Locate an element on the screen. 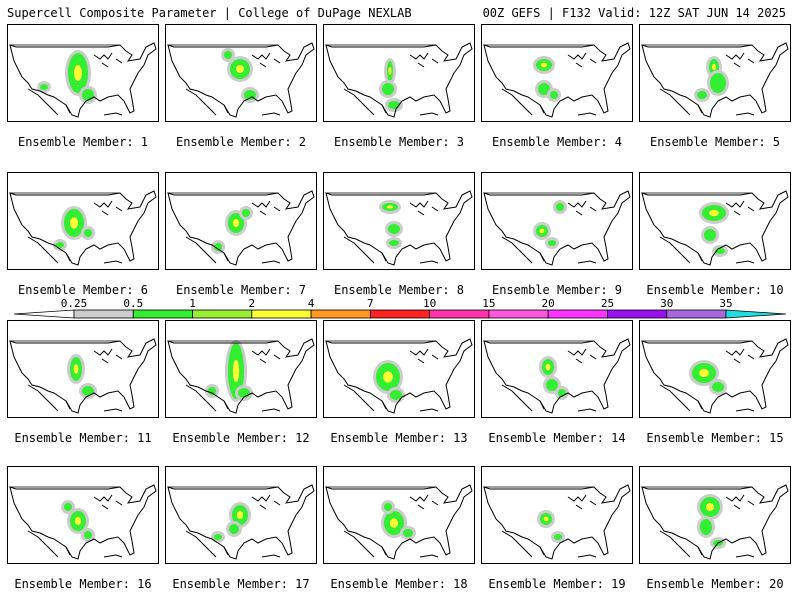  ensemble-member-caption: Ensemble Member: 2 is located at coordinates (241, 142).